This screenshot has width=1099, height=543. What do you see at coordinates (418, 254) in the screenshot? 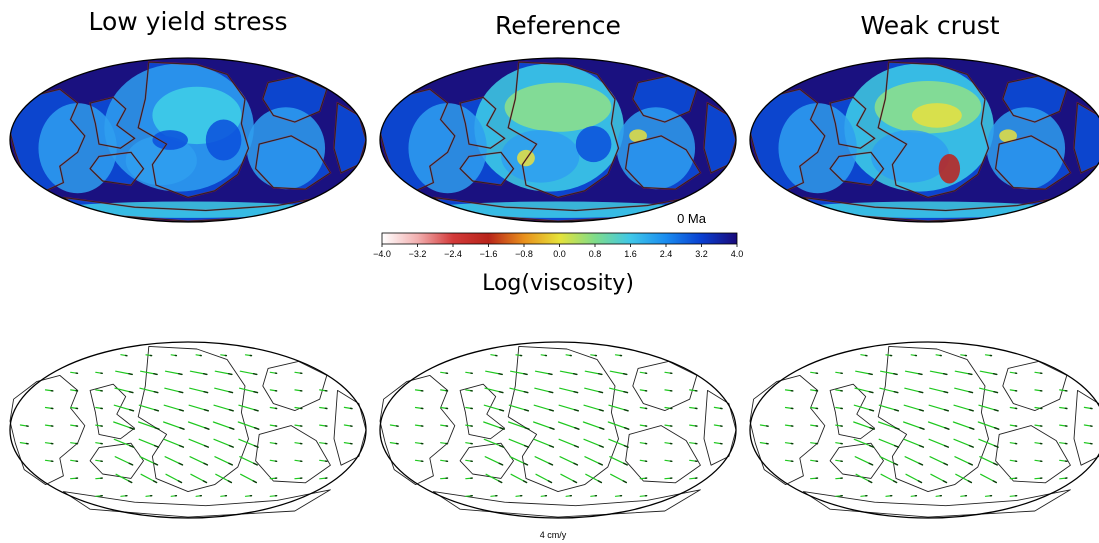
I see `colorbar-tick-label: −3.2` at bounding box center [418, 254].